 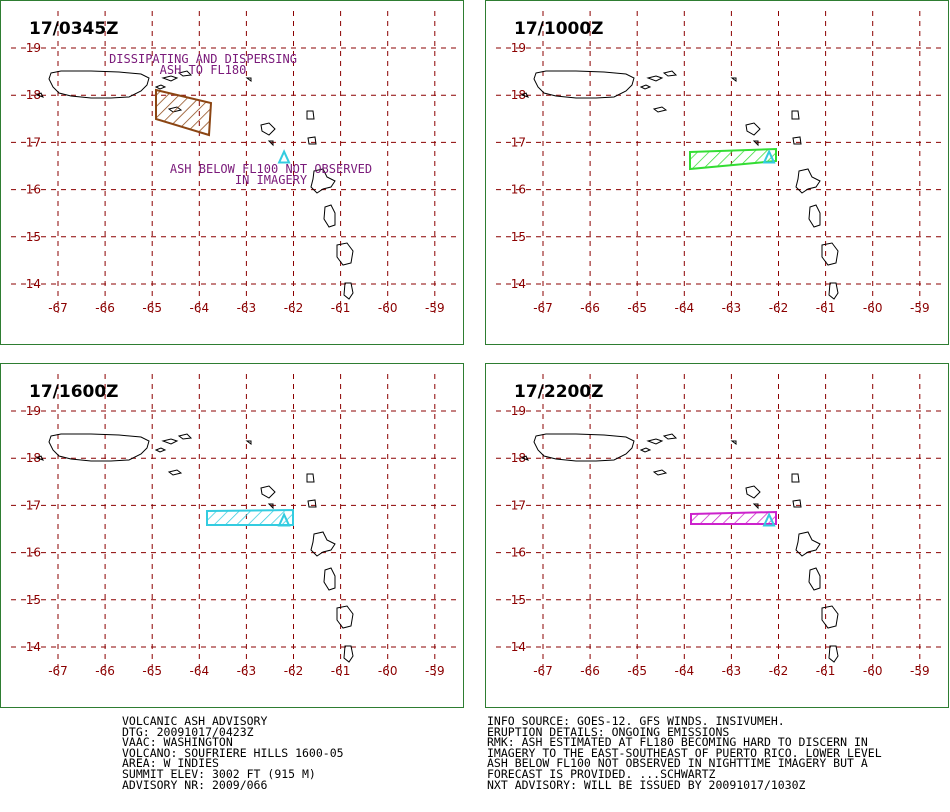 What do you see at coordinates (559, 29) in the screenshot?
I see `panel-time-label: 17/1000Z` at bounding box center [559, 29].